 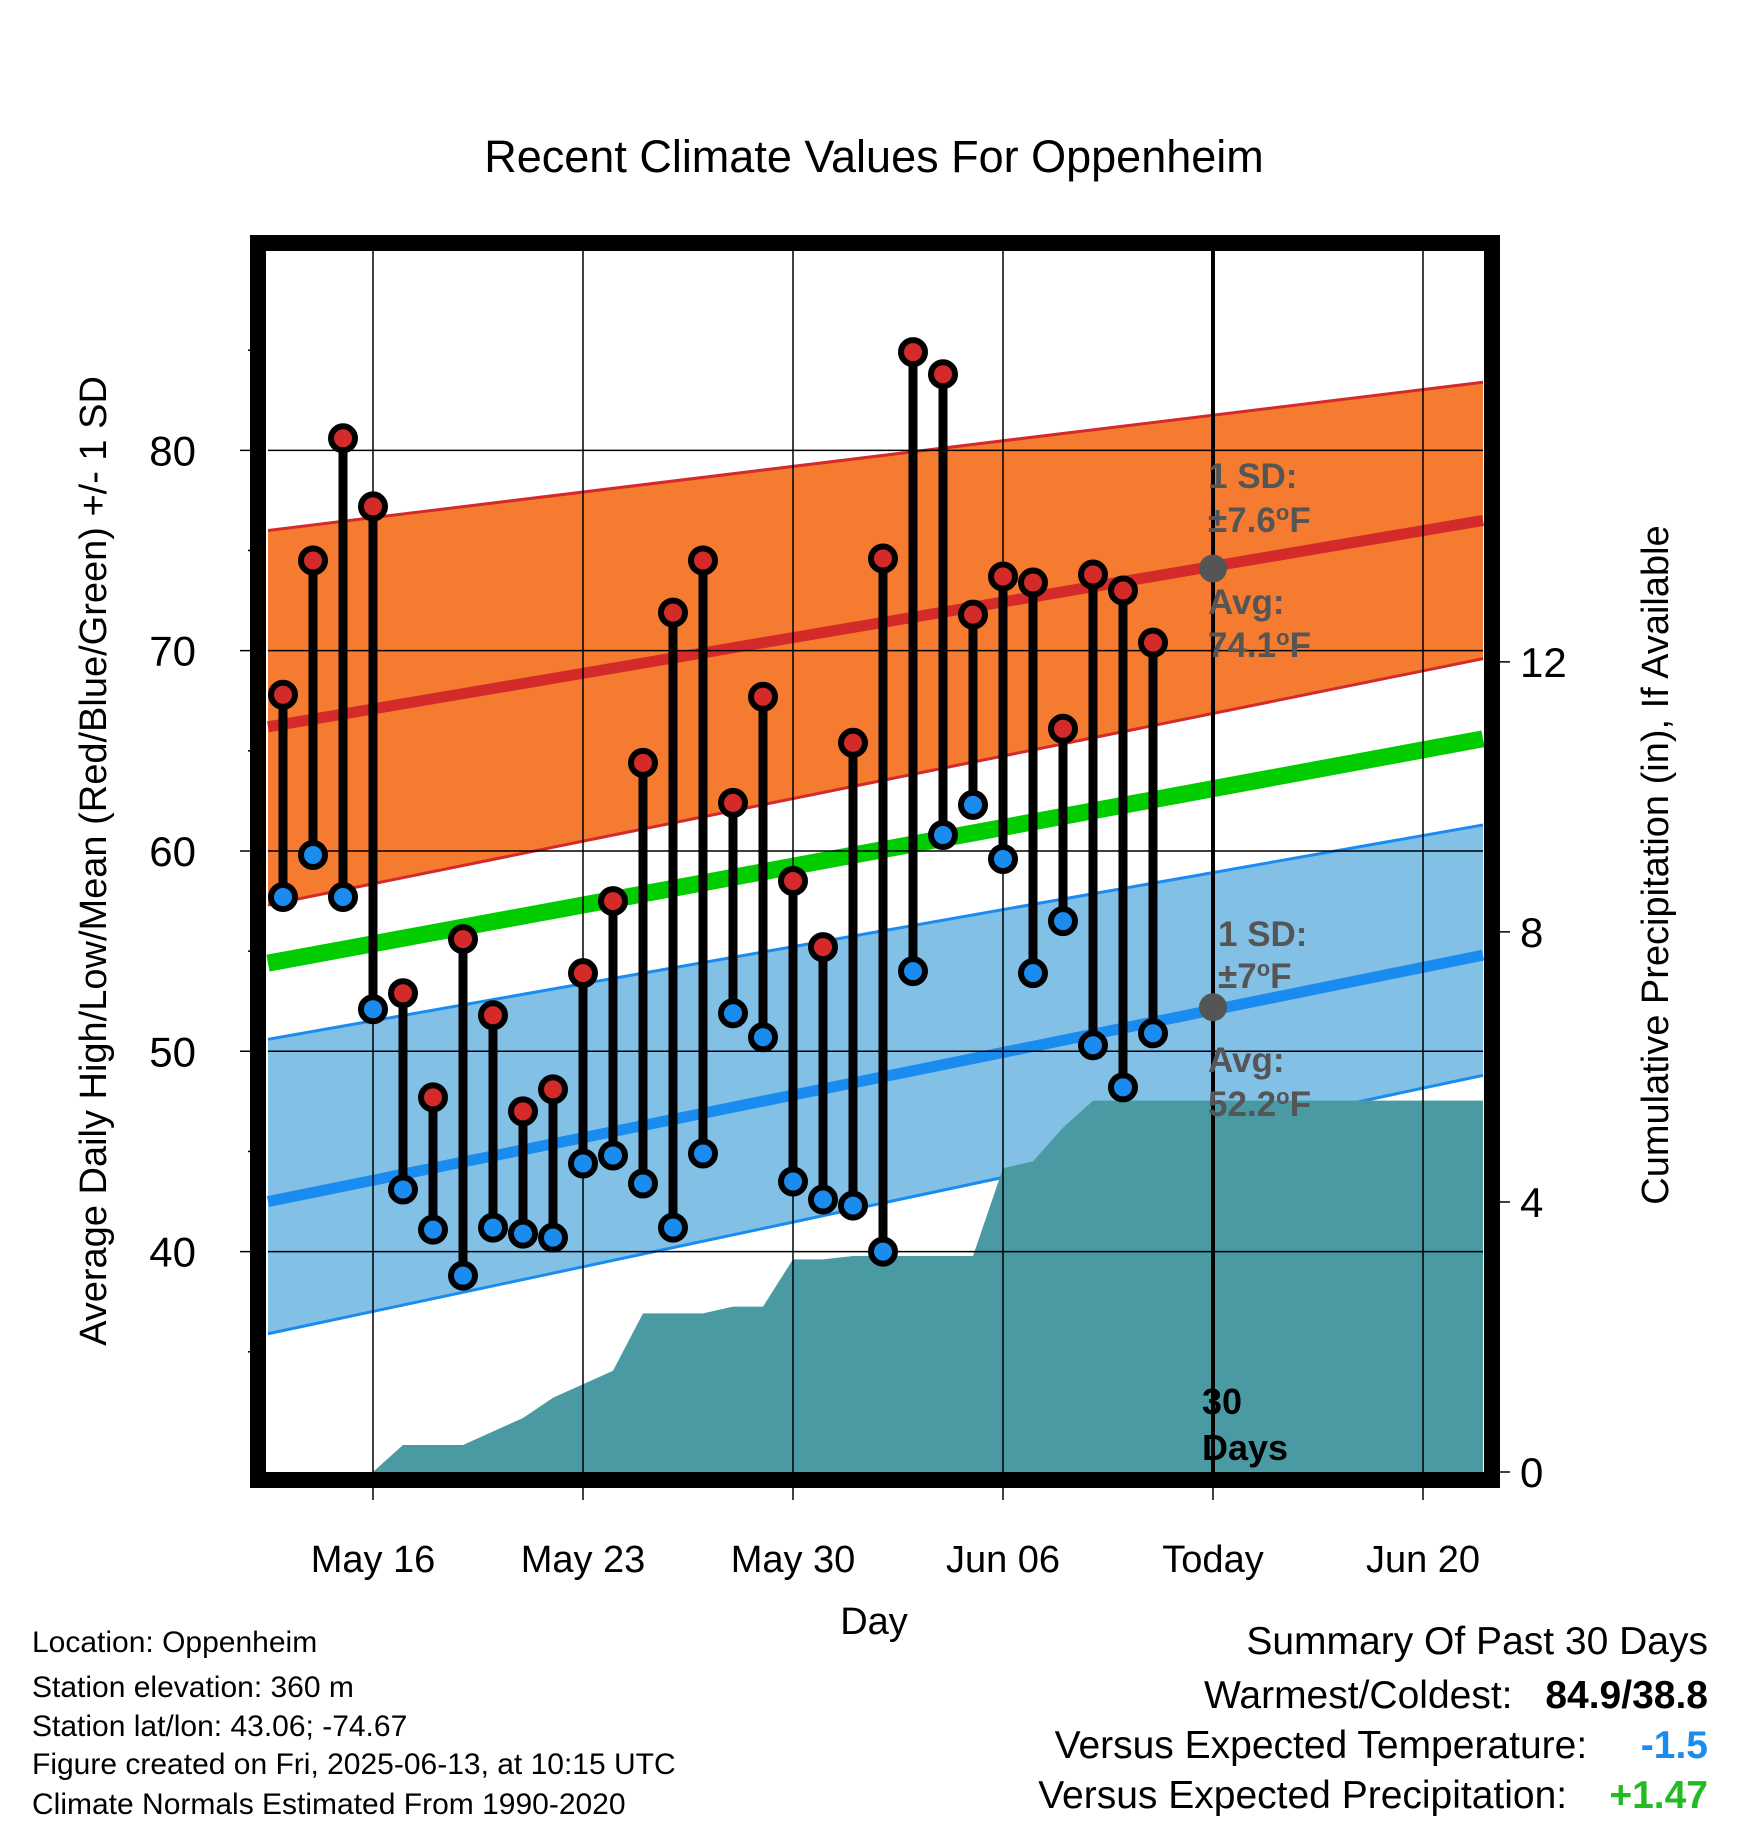 What do you see at coordinates (175, 1642) in the screenshot?
I see `info-location: Location: Oppenheim` at bounding box center [175, 1642].